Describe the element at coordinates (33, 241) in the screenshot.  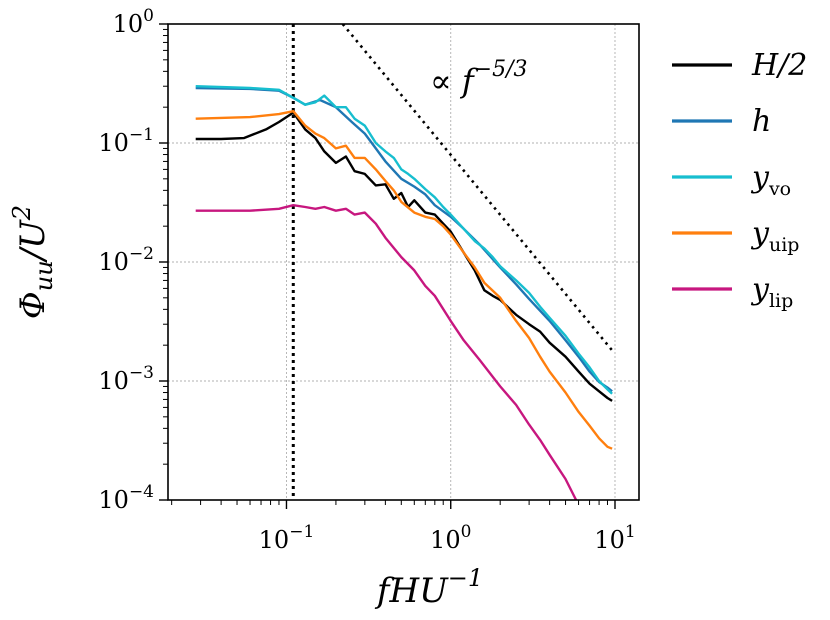
I see `y-axis-label-tail: /U` at that location.